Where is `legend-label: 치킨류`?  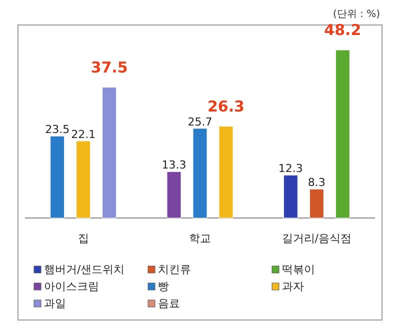 legend-label: 치킨류 is located at coordinates (174, 269).